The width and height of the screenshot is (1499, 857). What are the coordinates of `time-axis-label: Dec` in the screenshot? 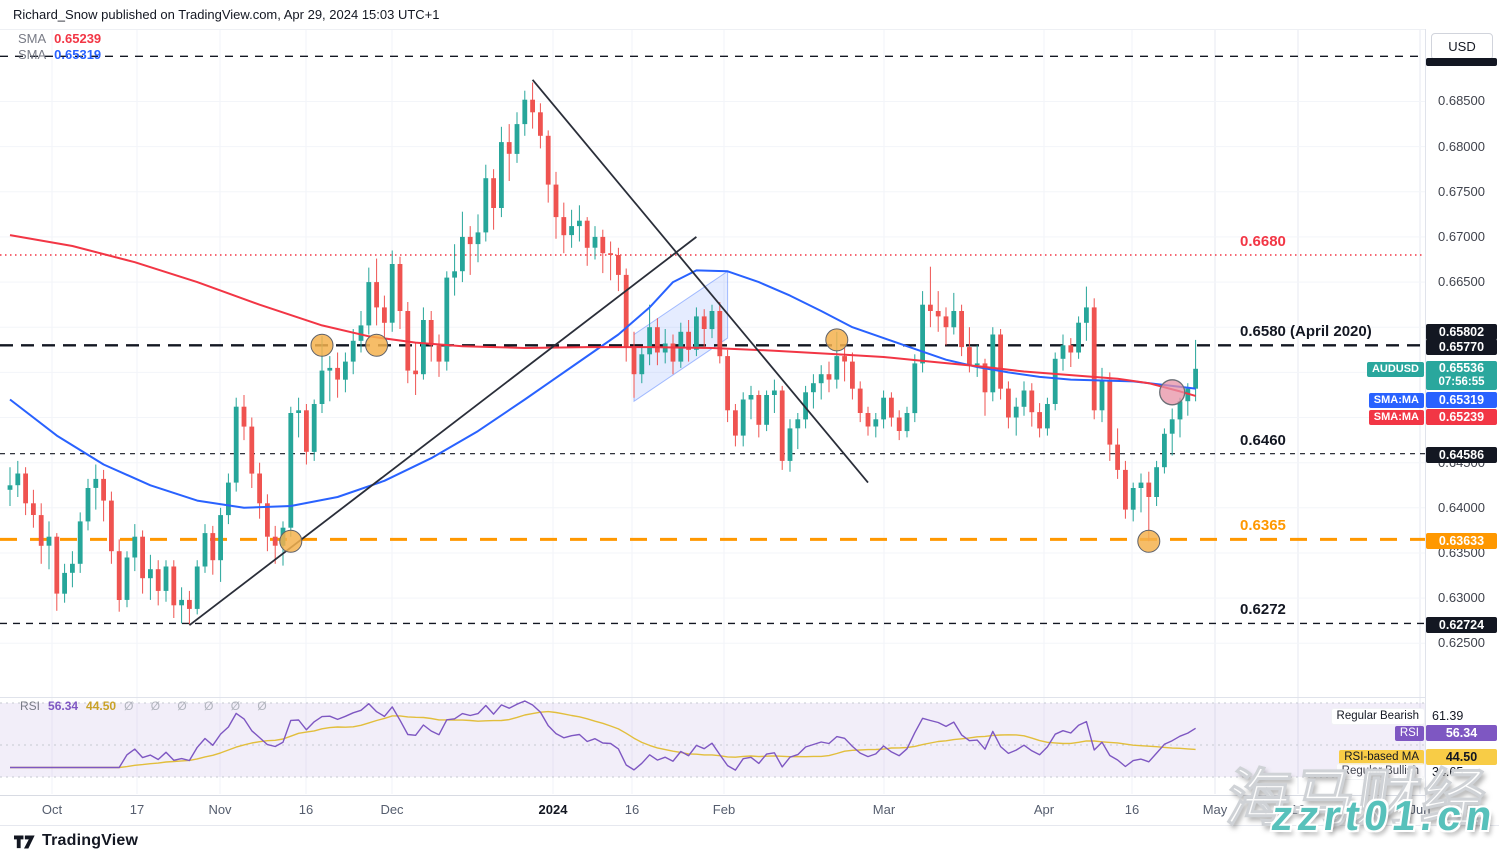 It's located at (392, 809).